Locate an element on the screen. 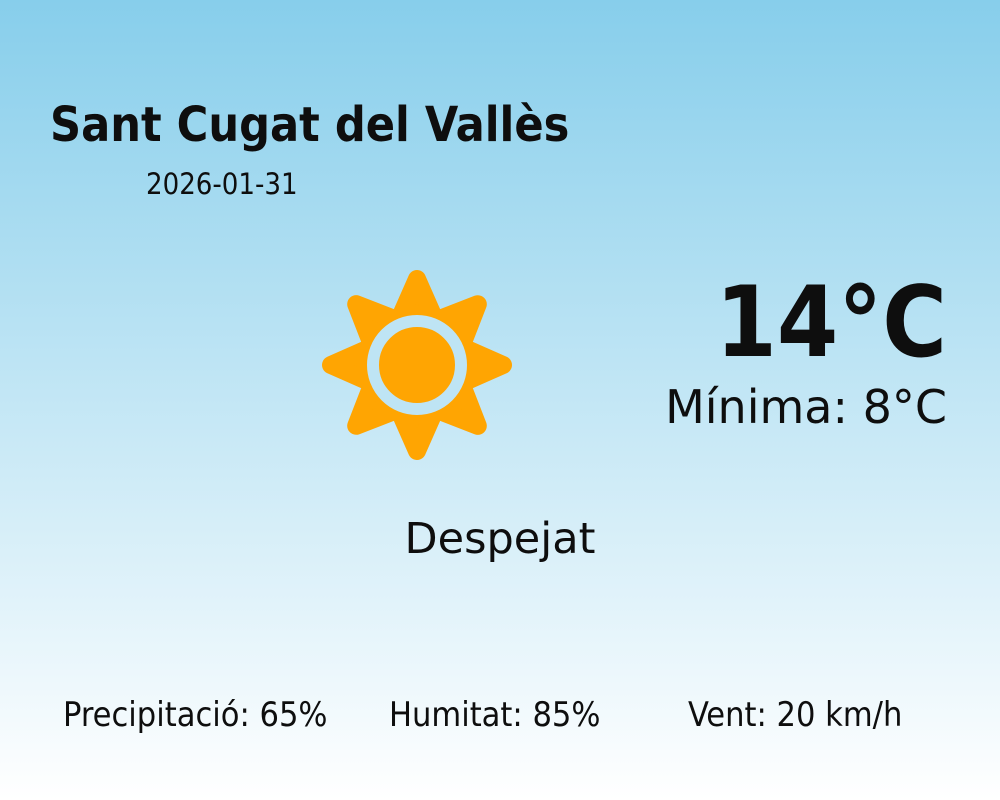 This screenshot has height=800, width=1000. sun-core is located at coordinates (417, 365).